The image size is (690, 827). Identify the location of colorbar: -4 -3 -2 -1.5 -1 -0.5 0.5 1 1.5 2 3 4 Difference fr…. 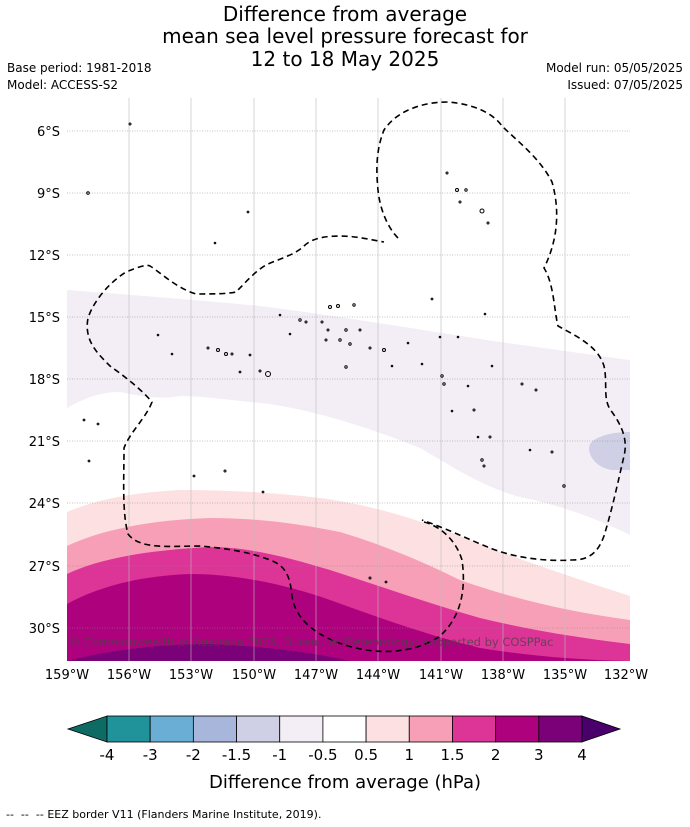
(344, 754).